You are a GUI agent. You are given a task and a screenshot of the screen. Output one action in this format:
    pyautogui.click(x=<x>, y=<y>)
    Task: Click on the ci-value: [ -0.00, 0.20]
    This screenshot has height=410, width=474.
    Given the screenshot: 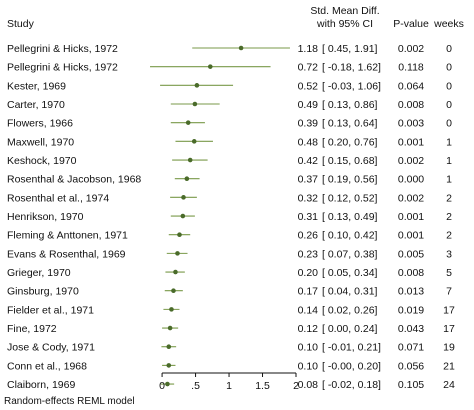 What is the action you would take?
    pyautogui.click(x=351, y=366)
    